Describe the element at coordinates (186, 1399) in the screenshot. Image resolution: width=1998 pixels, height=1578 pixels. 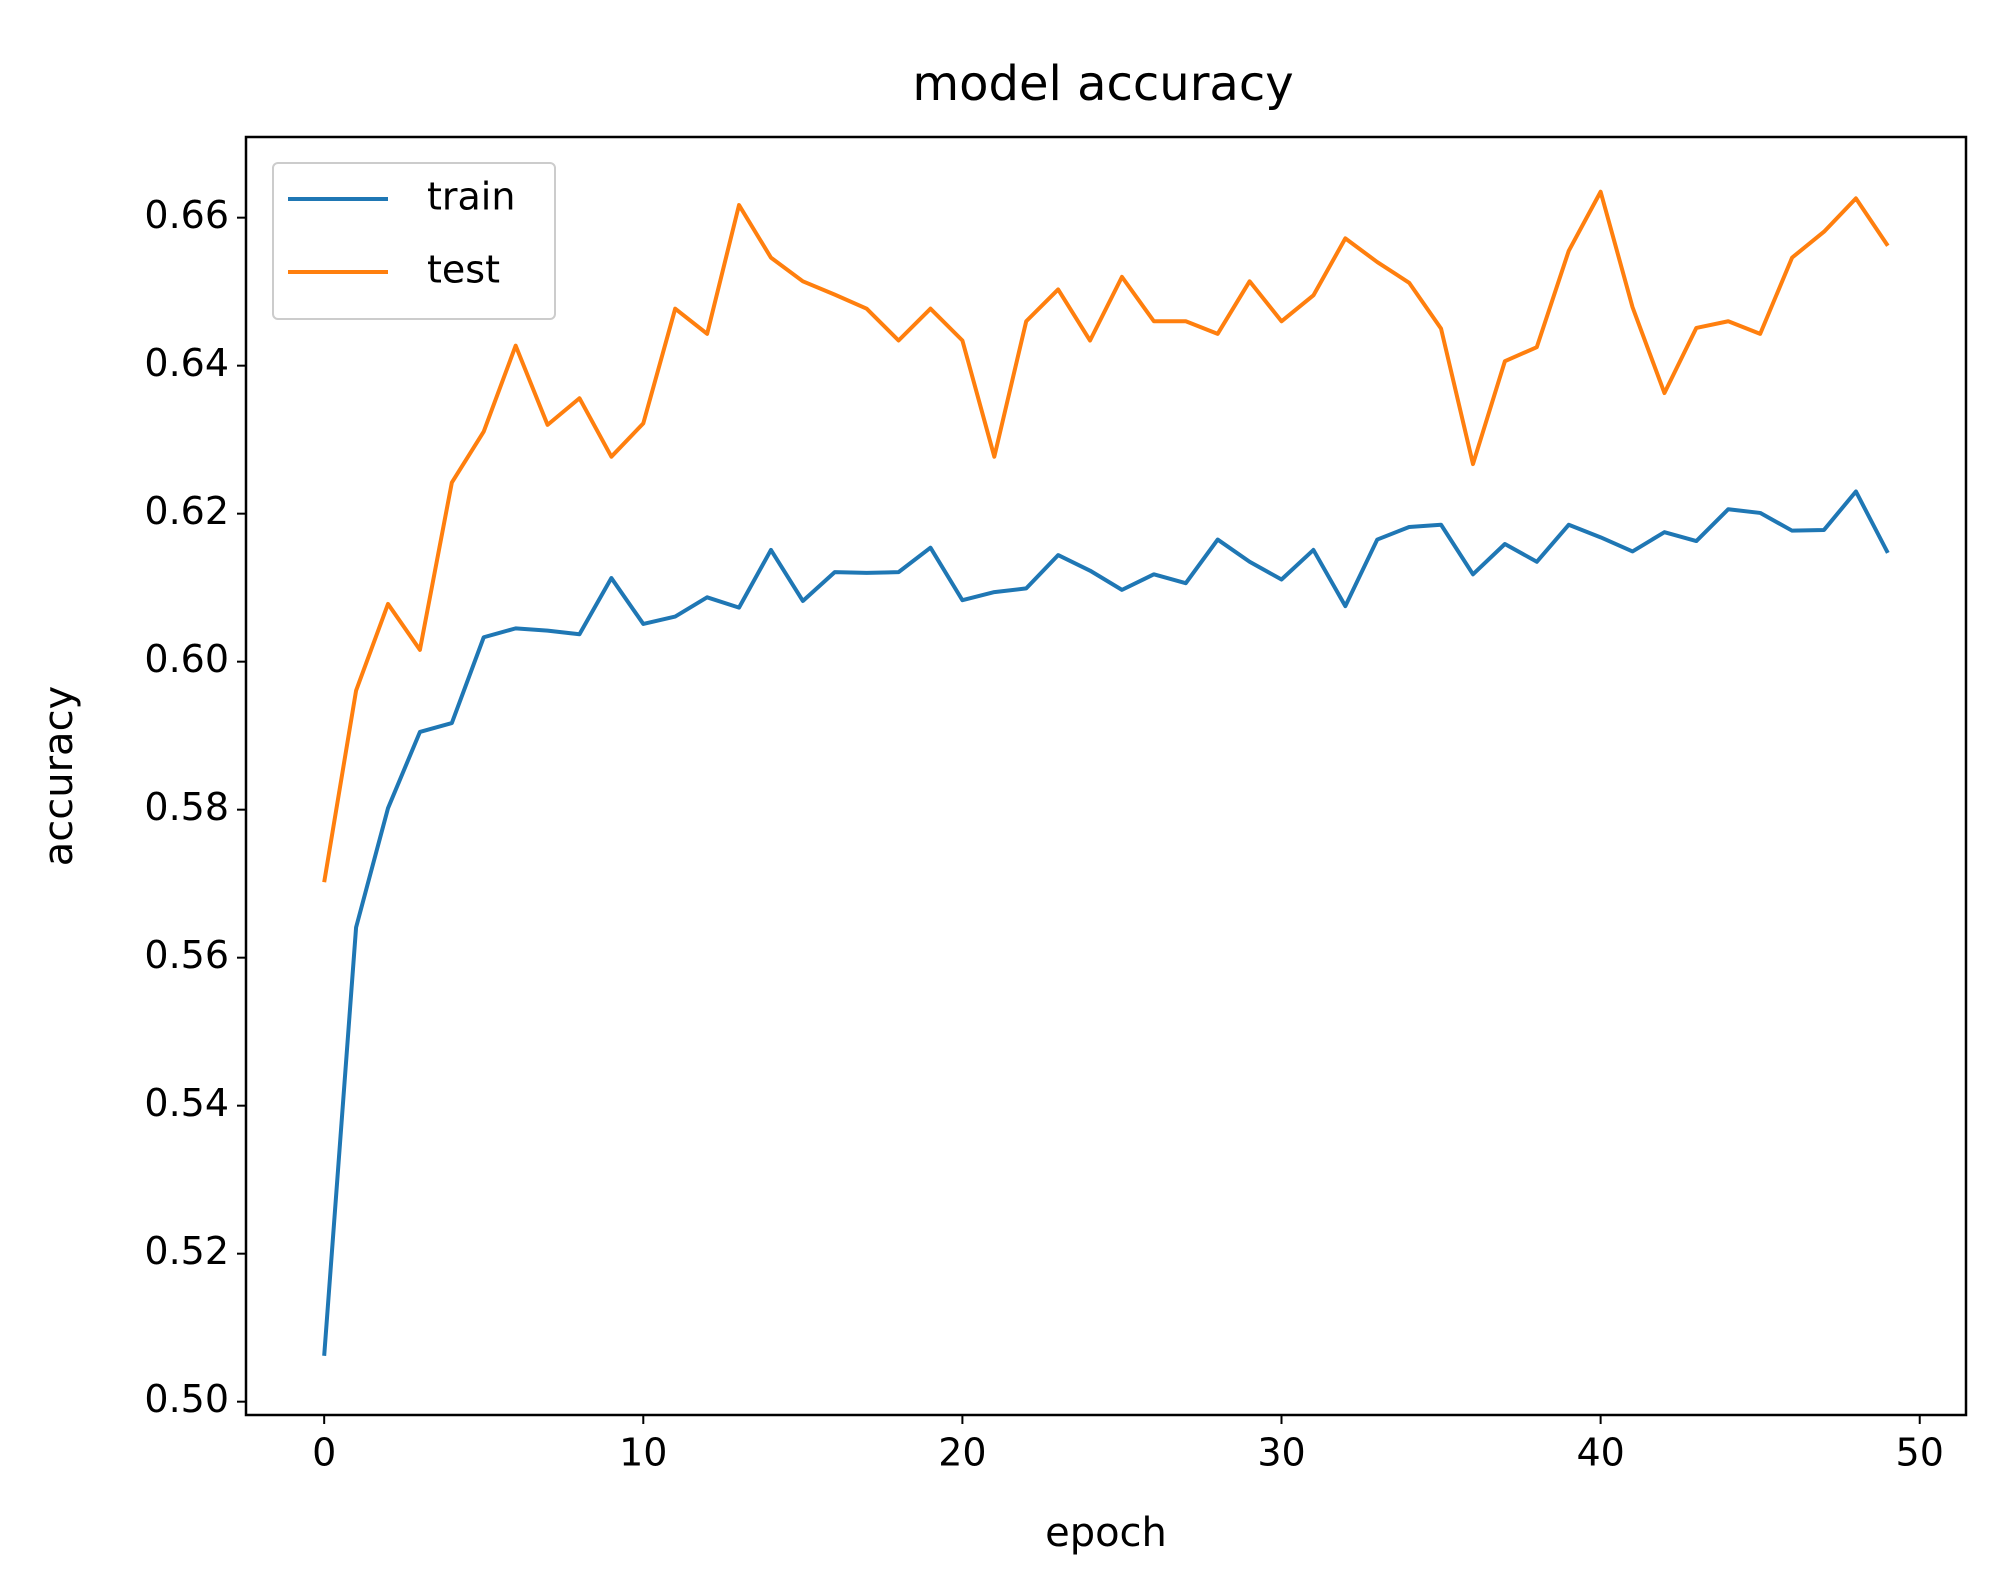
I see `y-tick-label: 0.50` at that location.